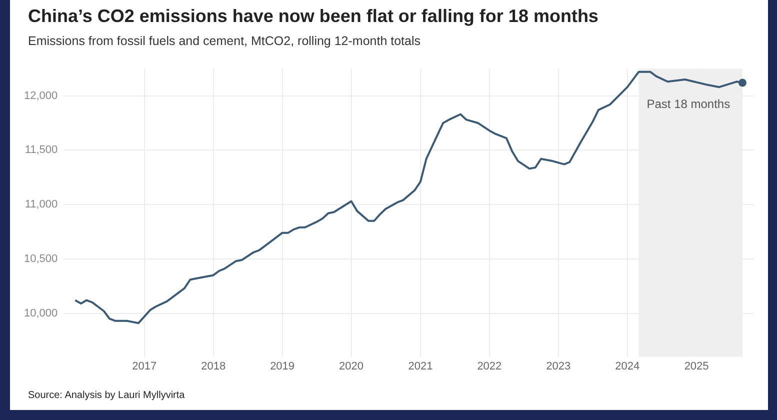 Image resolution: width=777 pixels, height=420 pixels. What do you see at coordinates (144, 366) in the screenshot?
I see `x-tick-label: 2017` at bounding box center [144, 366].